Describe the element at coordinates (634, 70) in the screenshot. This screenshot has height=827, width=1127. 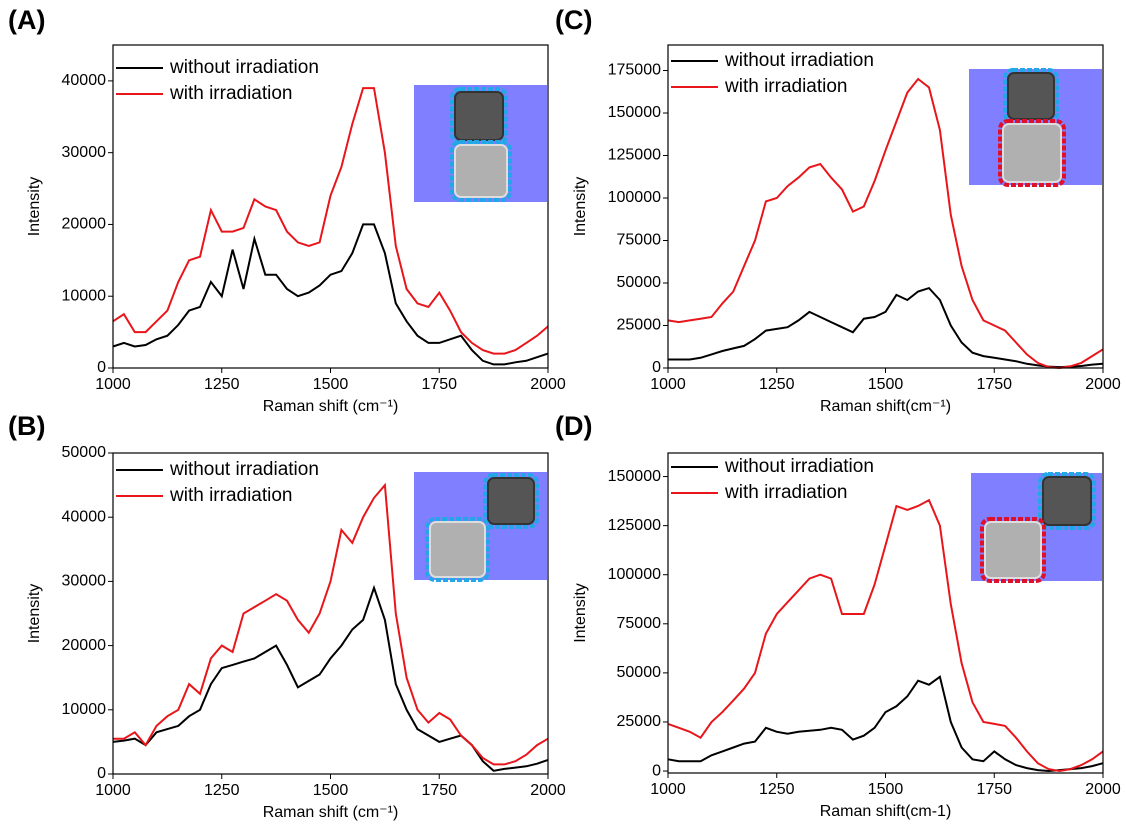
I see `y-tick-label: 175000` at that location.